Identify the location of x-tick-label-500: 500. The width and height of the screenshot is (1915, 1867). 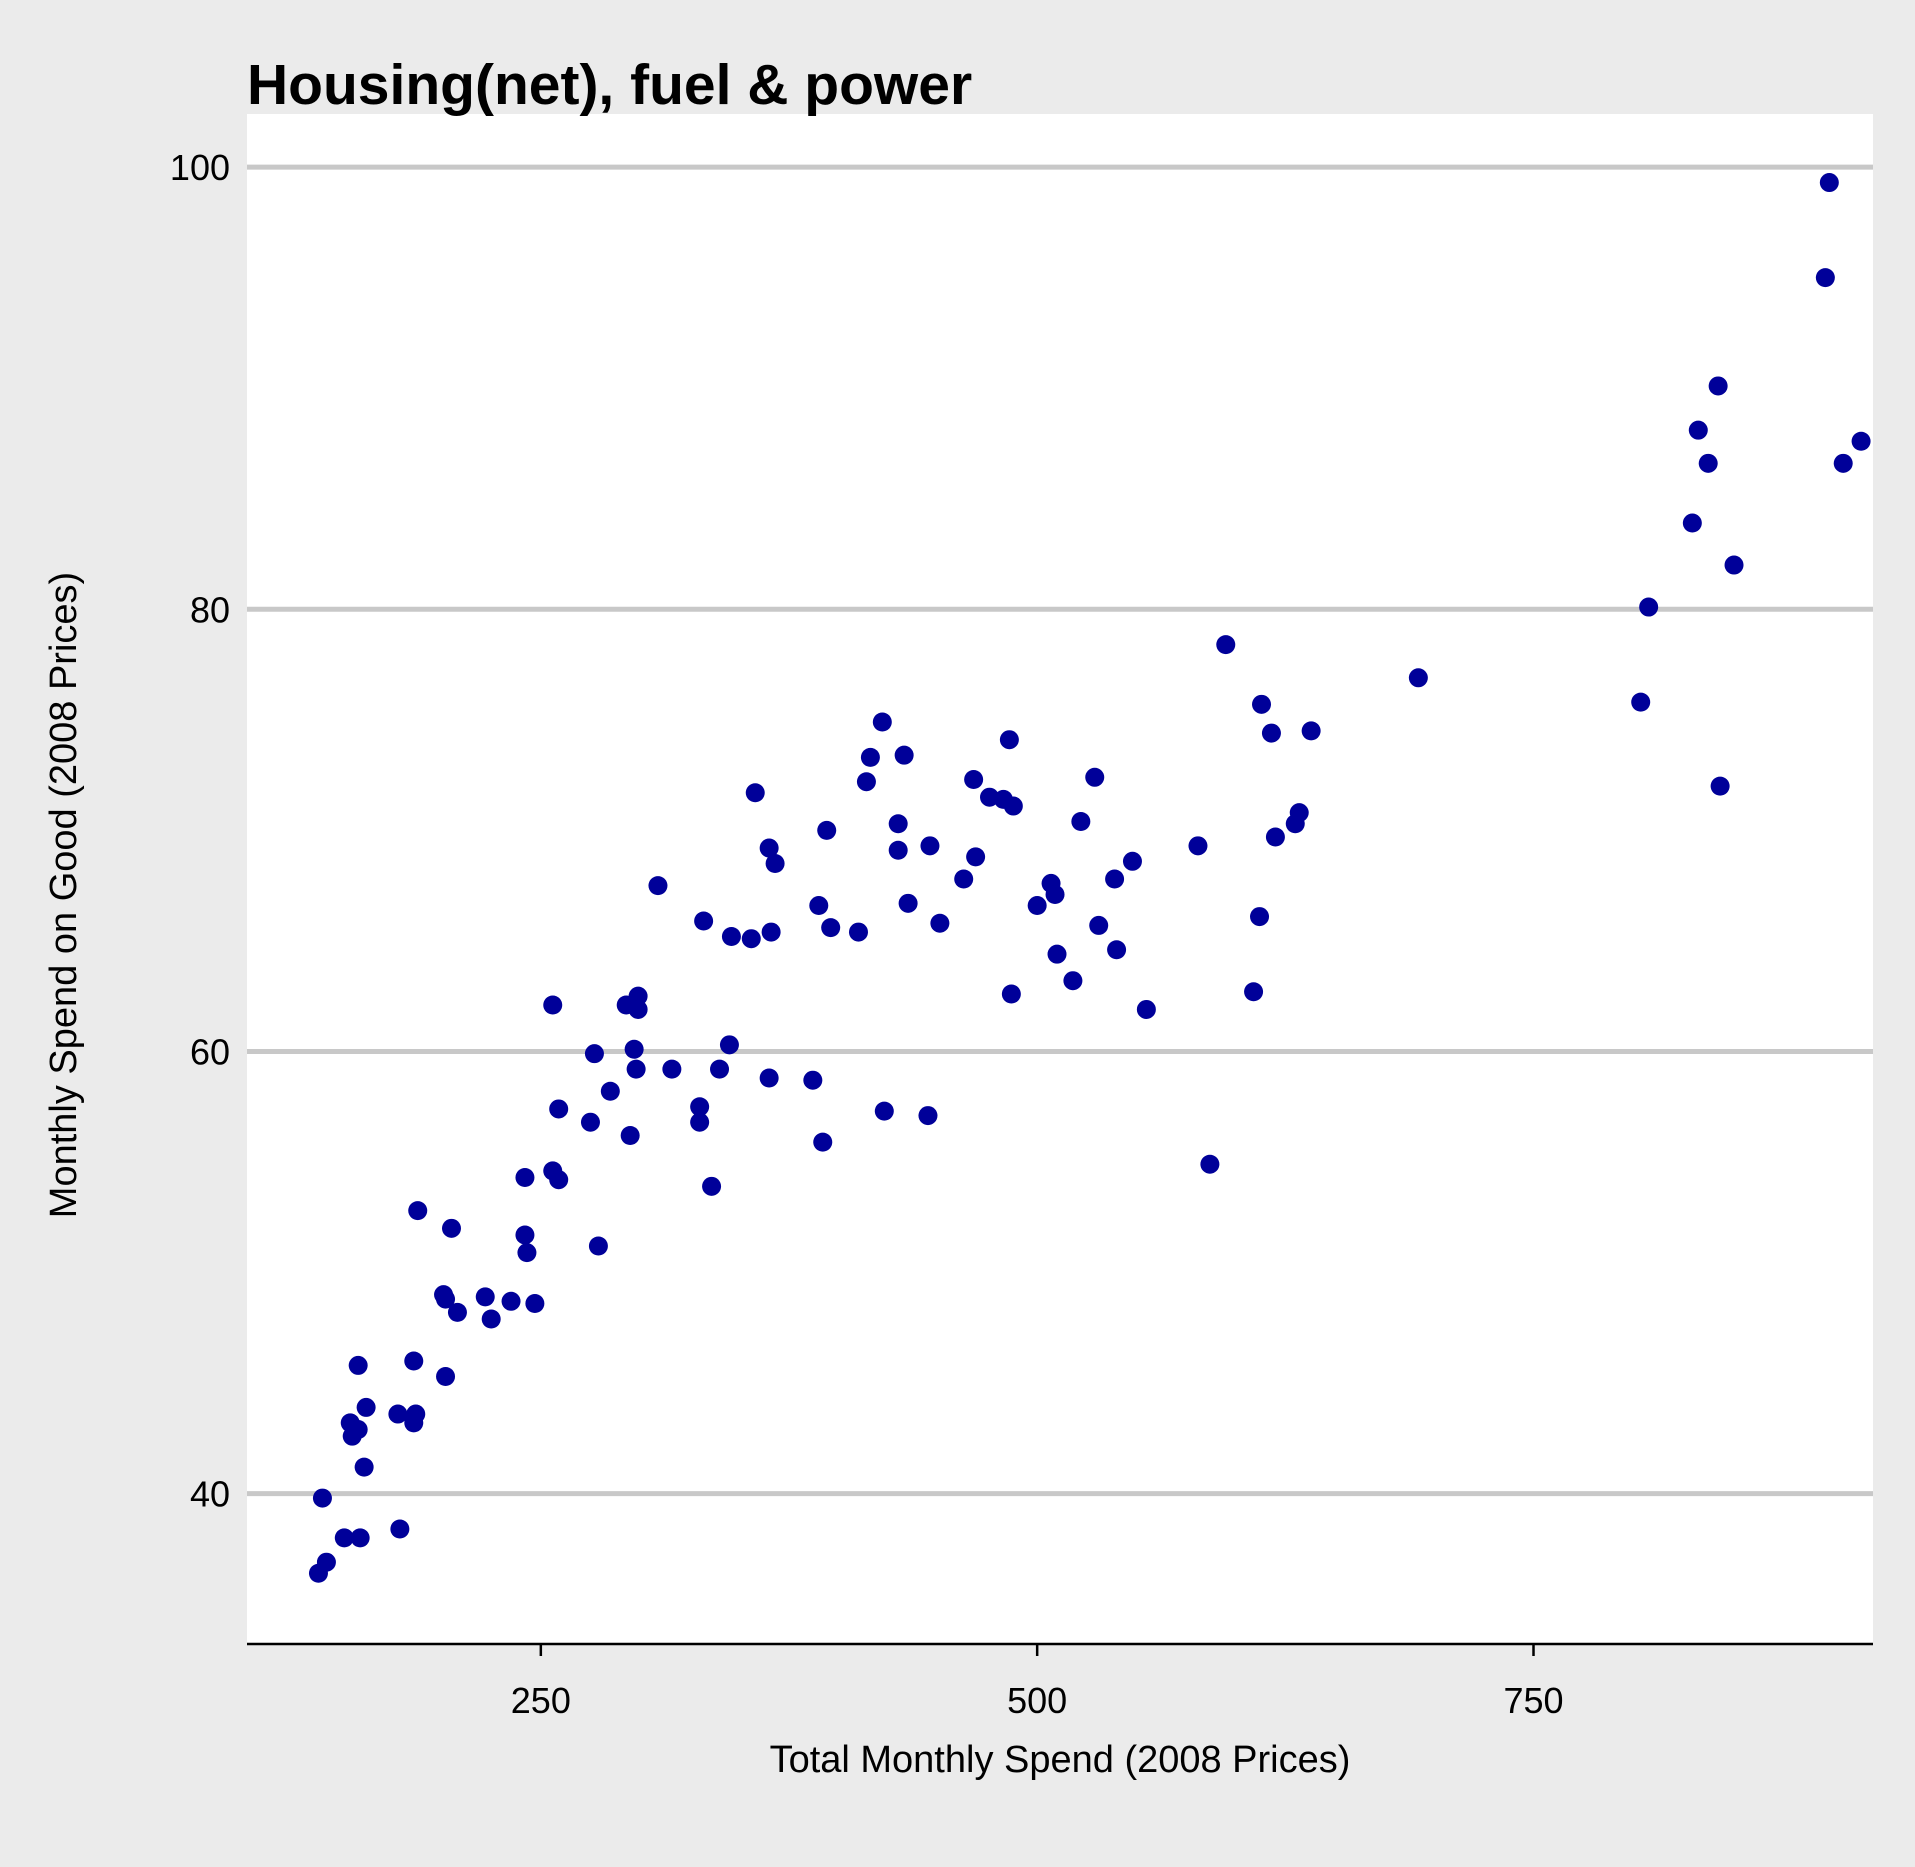
(1037, 1700).